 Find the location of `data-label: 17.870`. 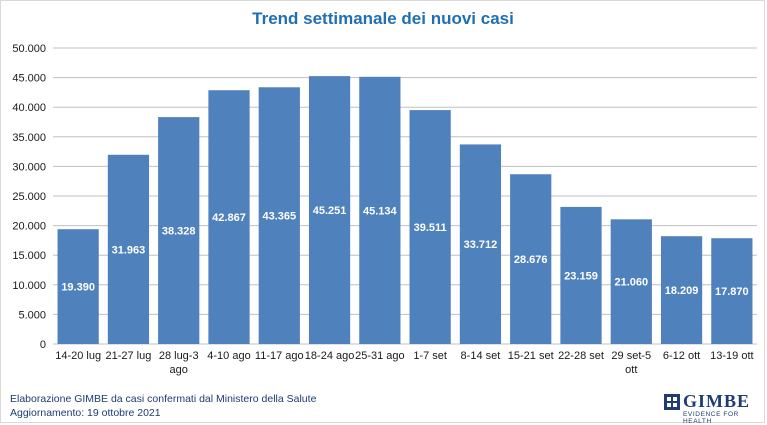

data-label: 17.870 is located at coordinates (732, 292).